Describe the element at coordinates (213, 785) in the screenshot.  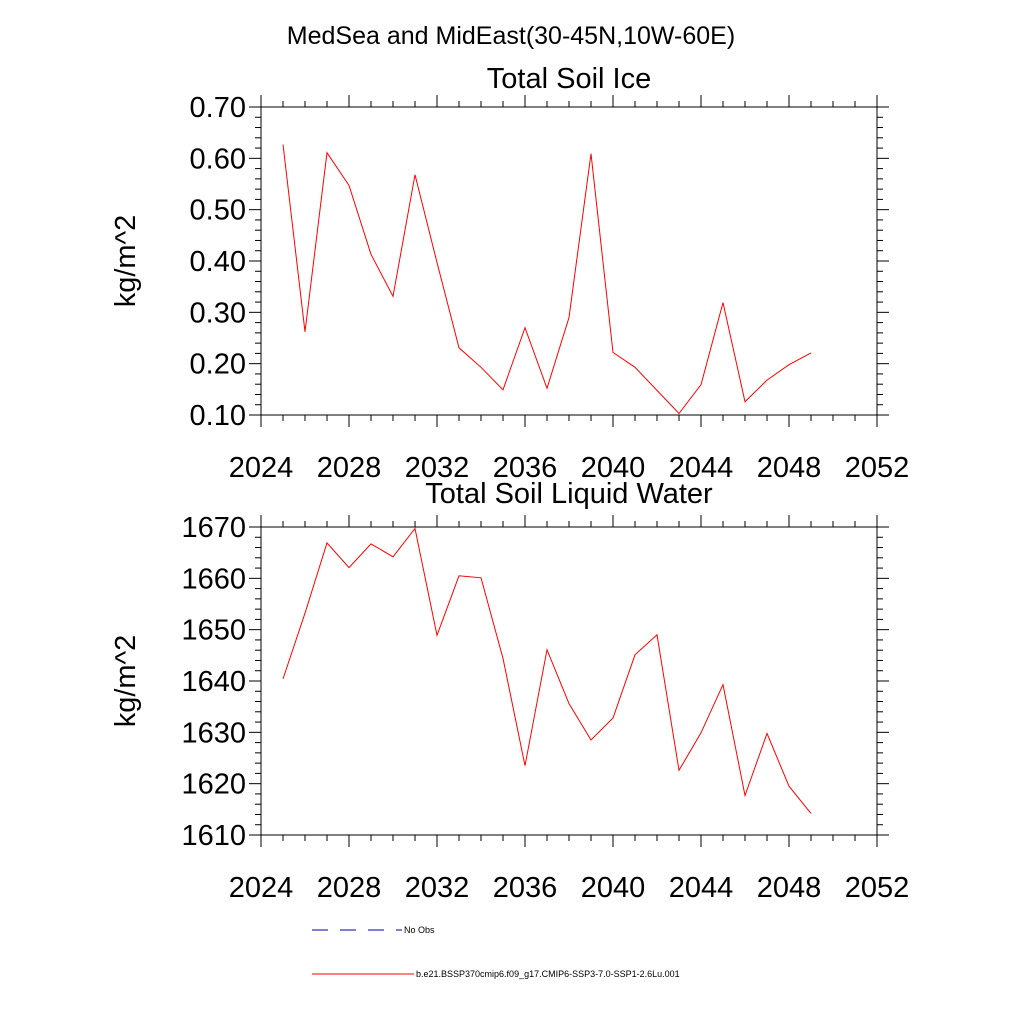
I see `y-tick-label: 1620` at that location.